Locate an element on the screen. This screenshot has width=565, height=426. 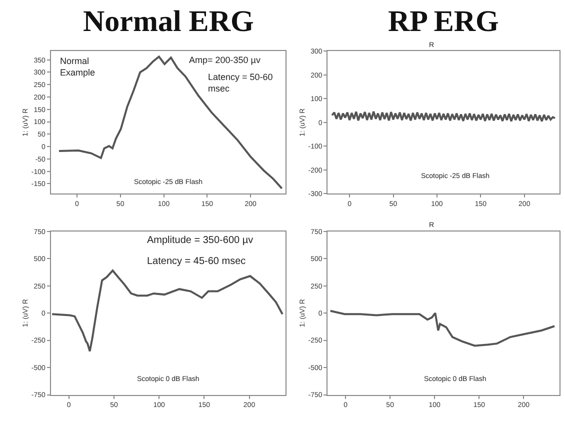
annotation: Latency = 45-60 msec is located at coordinates (196, 261).